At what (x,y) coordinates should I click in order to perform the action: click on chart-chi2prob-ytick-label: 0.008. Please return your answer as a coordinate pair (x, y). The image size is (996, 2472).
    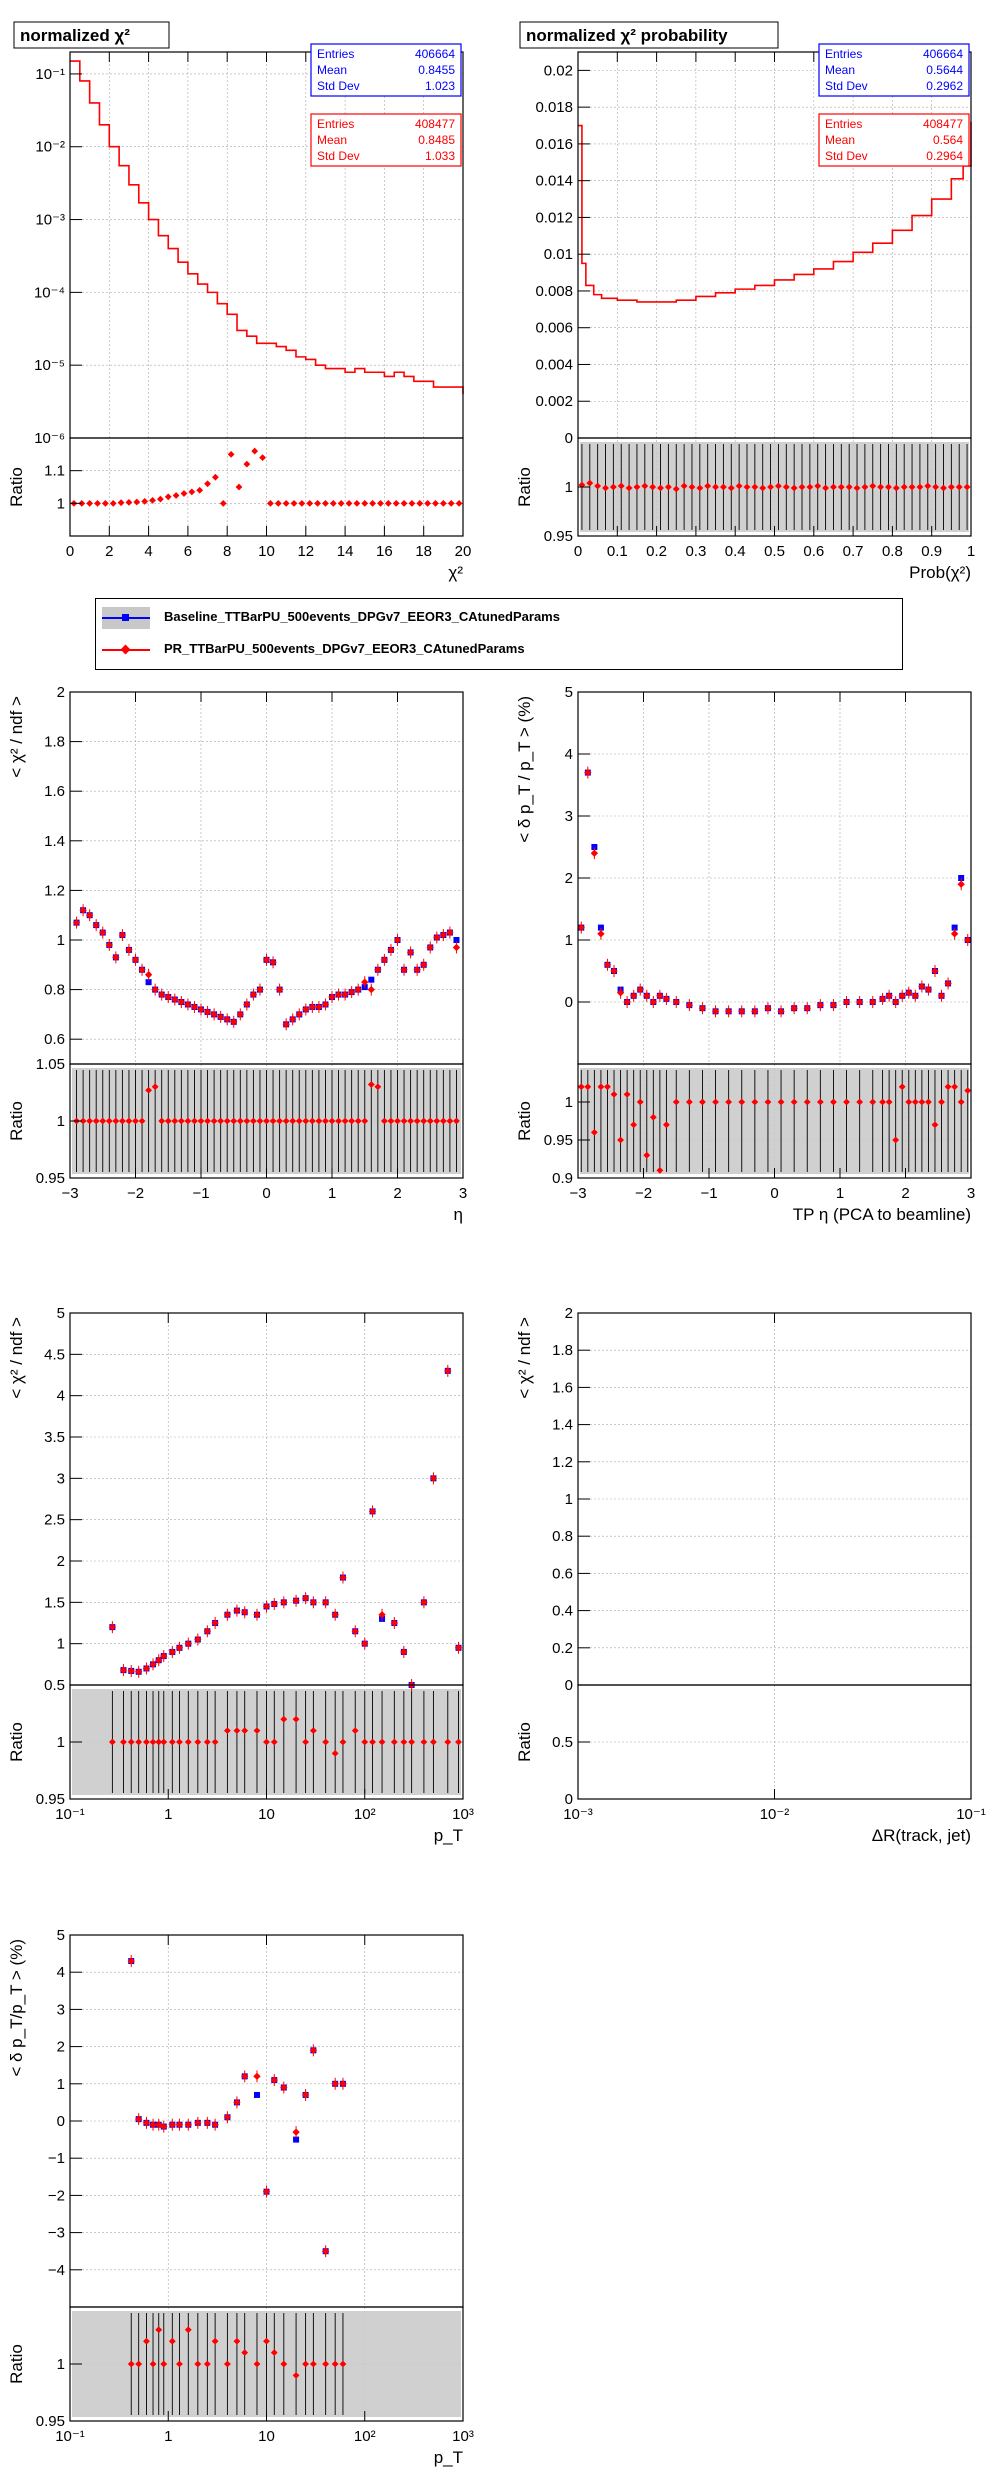
    Looking at the image, I should click on (554, 291).